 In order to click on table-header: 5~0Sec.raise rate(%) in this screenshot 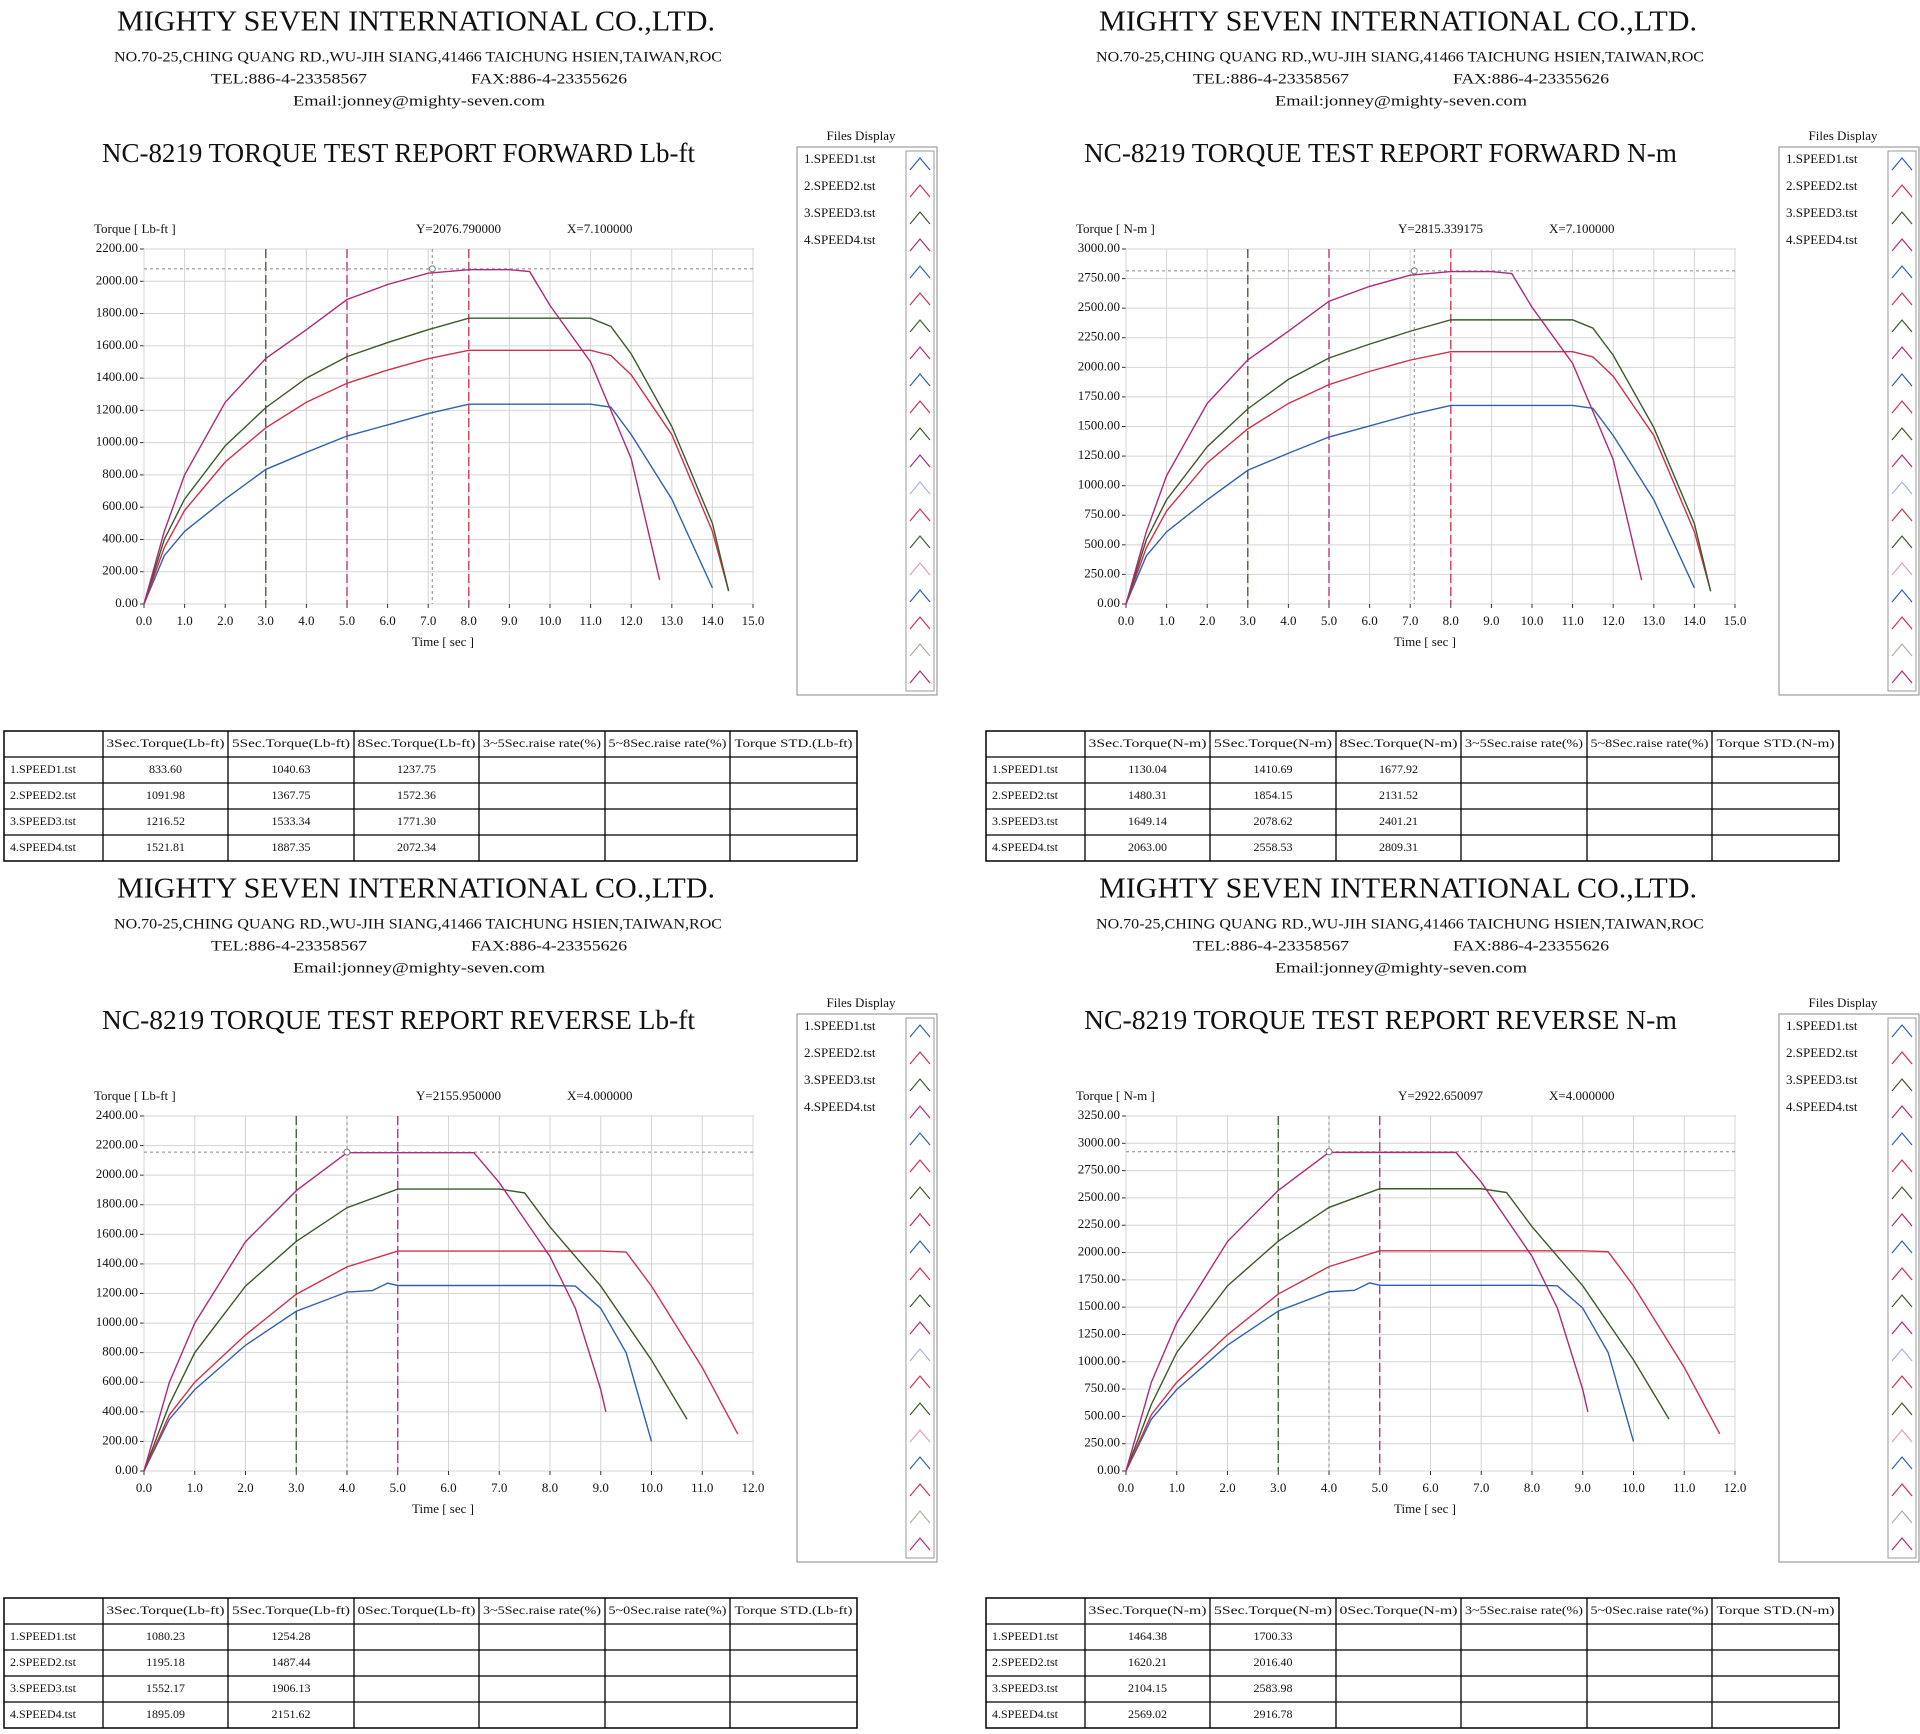, I will do `click(668, 1610)`.